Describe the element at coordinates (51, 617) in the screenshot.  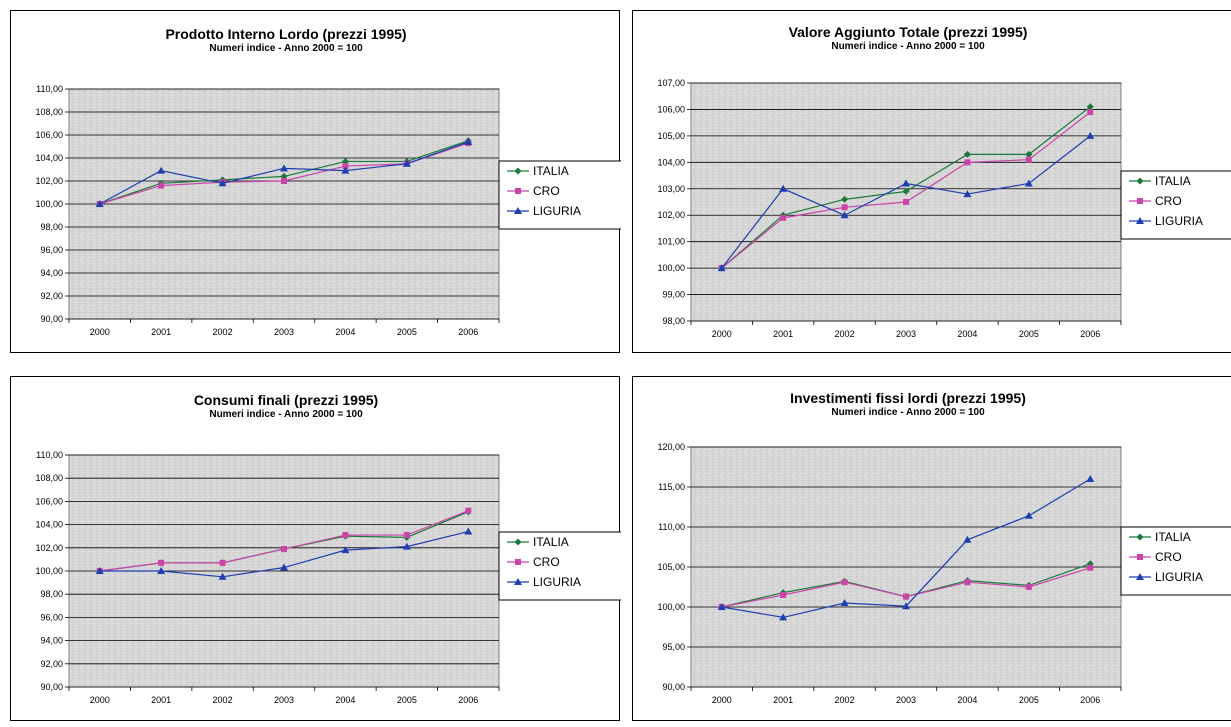
I see `y-tick-label: 96,00` at that location.